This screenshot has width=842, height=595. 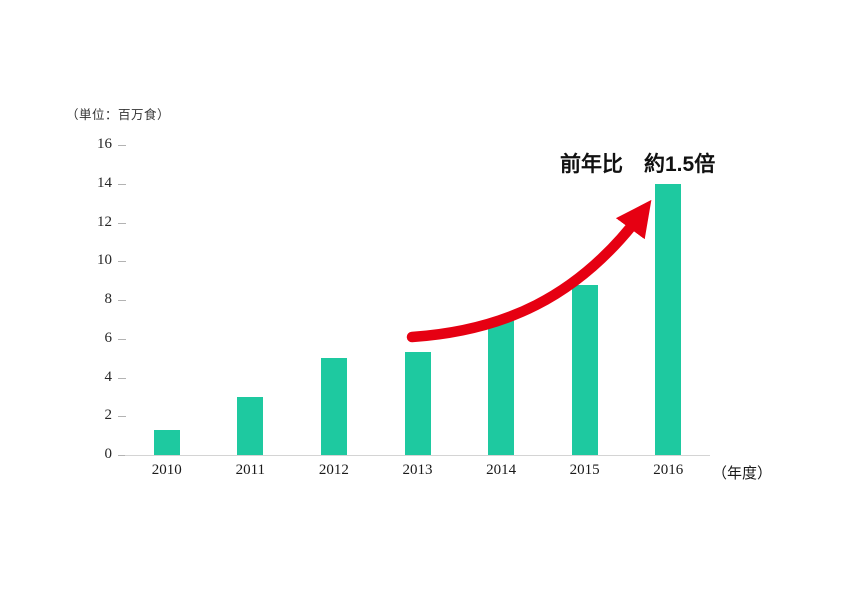 I want to click on x-tick-label: 2016, so click(x=668, y=470).